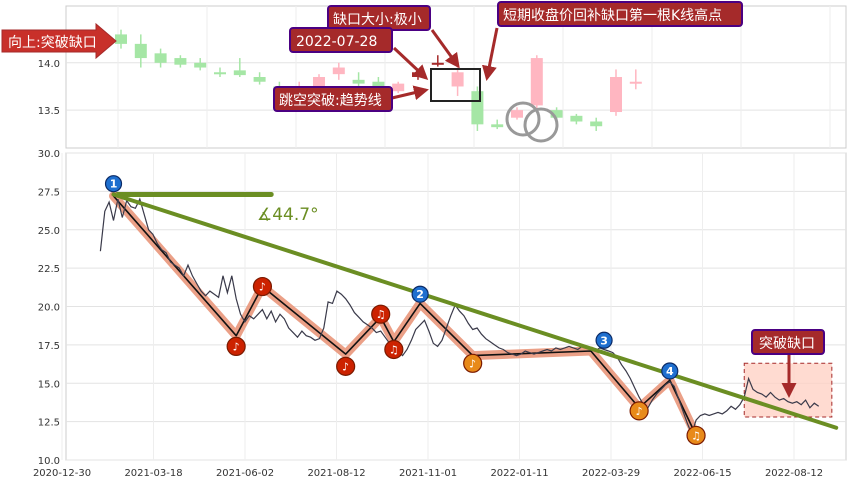  What do you see at coordinates (330, 101) in the screenshot?
I see `jump-break-note: 跳空突破:趋势线` at bounding box center [330, 101].